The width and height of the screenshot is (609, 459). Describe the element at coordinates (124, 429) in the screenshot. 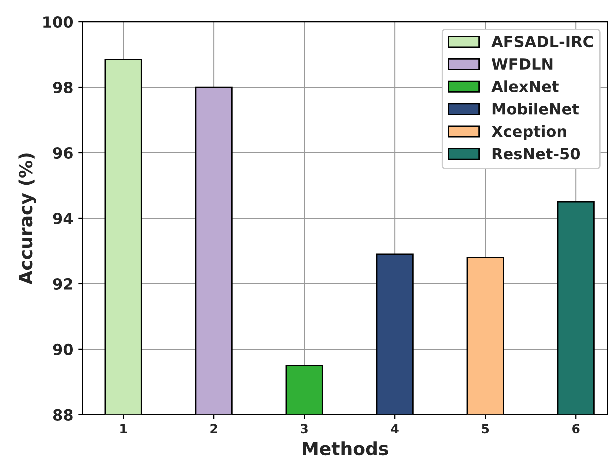

I see `x-tick-label: 1` at that location.